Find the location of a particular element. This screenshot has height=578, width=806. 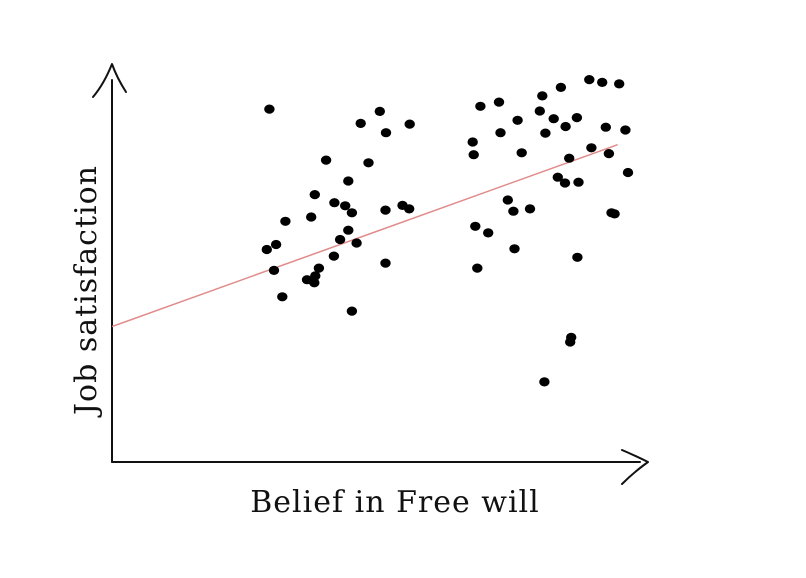

x-axis-label: Belief in Free will is located at coordinates (395, 502).